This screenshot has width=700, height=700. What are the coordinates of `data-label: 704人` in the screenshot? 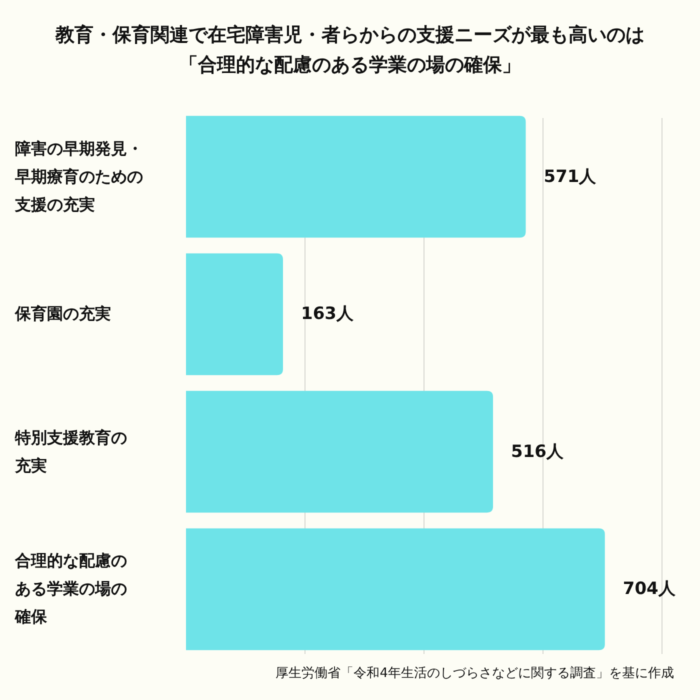 It's located at (649, 589).